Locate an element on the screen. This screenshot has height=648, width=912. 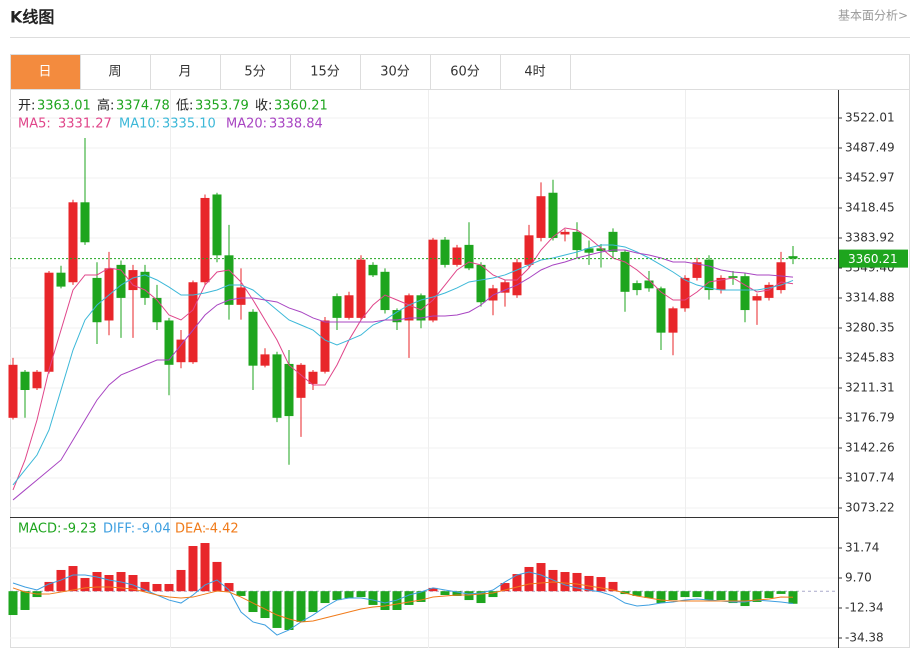
tab-label: 日 is located at coordinates (44, 72).